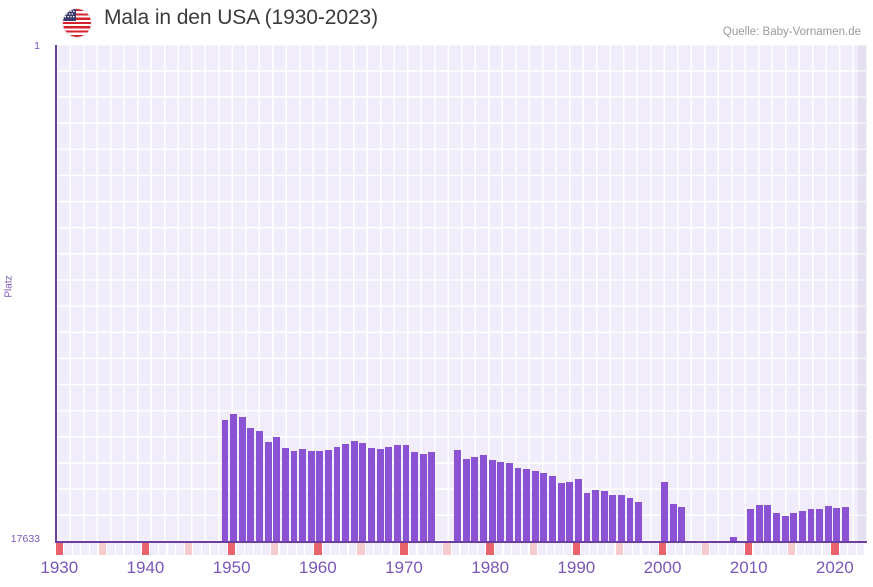  What do you see at coordinates (145, 567) in the screenshot?
I see `x-axis-tick-label: 1940` at bounding box center [145, 567].